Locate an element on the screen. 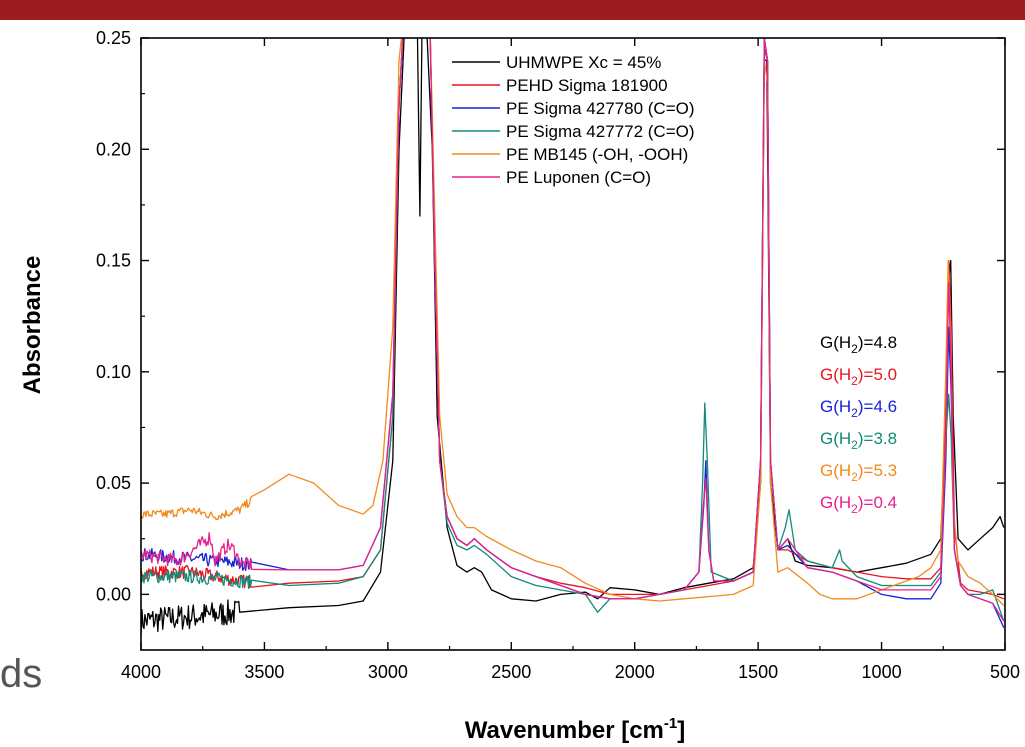 This screenshot has width=1025, height=747. y-tick-label: 0.00 is located at coordinates (113, 594).